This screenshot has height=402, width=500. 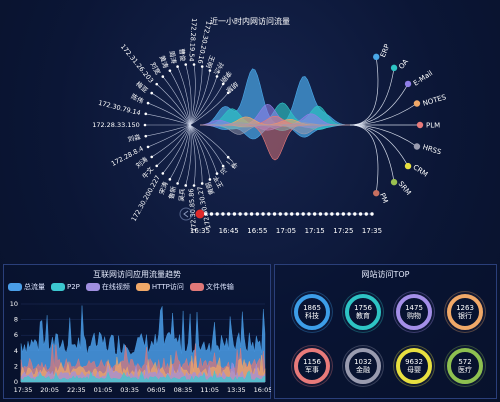 What do you see at coordinates (116, 125) in the screenshot?
I see `source-label: 172.28.33.150` at bounding box center [116, 125].